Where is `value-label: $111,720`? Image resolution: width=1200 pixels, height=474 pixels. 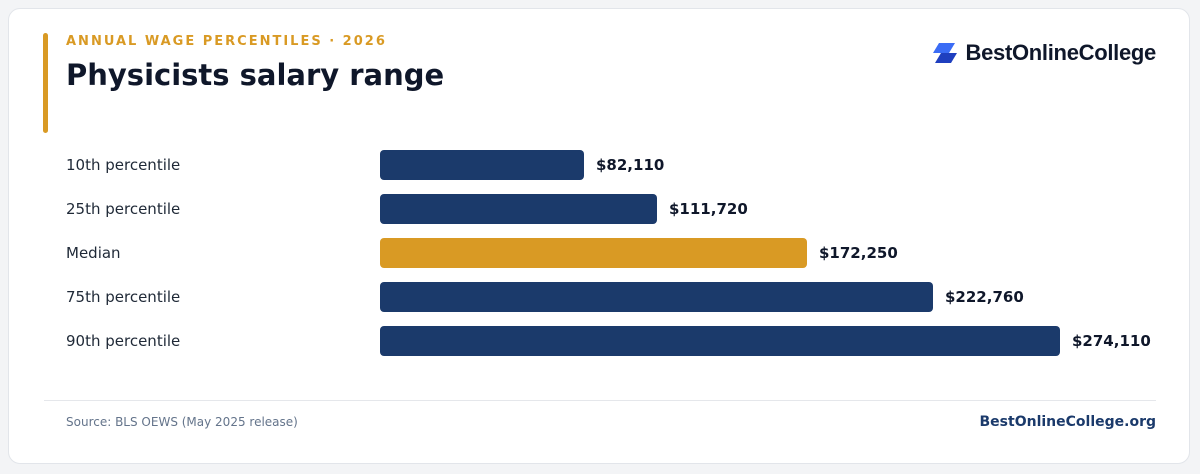 value-label: $111,720 is located at coordinates (708, 209).